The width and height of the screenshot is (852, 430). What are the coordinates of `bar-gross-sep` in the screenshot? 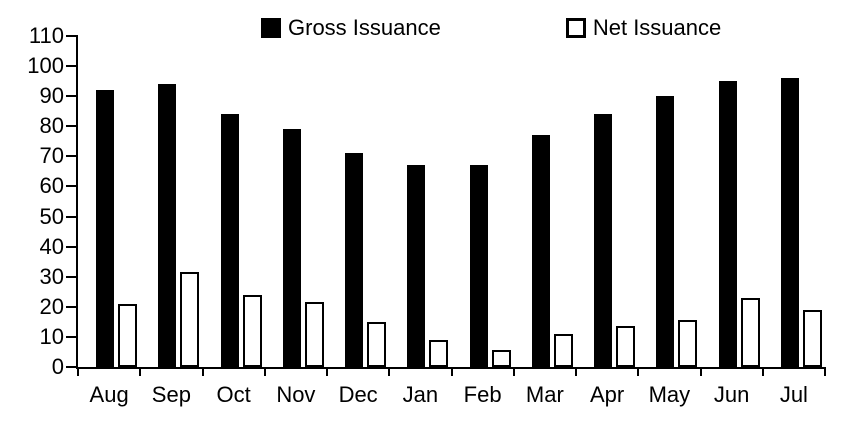 It's located at (167, 225).